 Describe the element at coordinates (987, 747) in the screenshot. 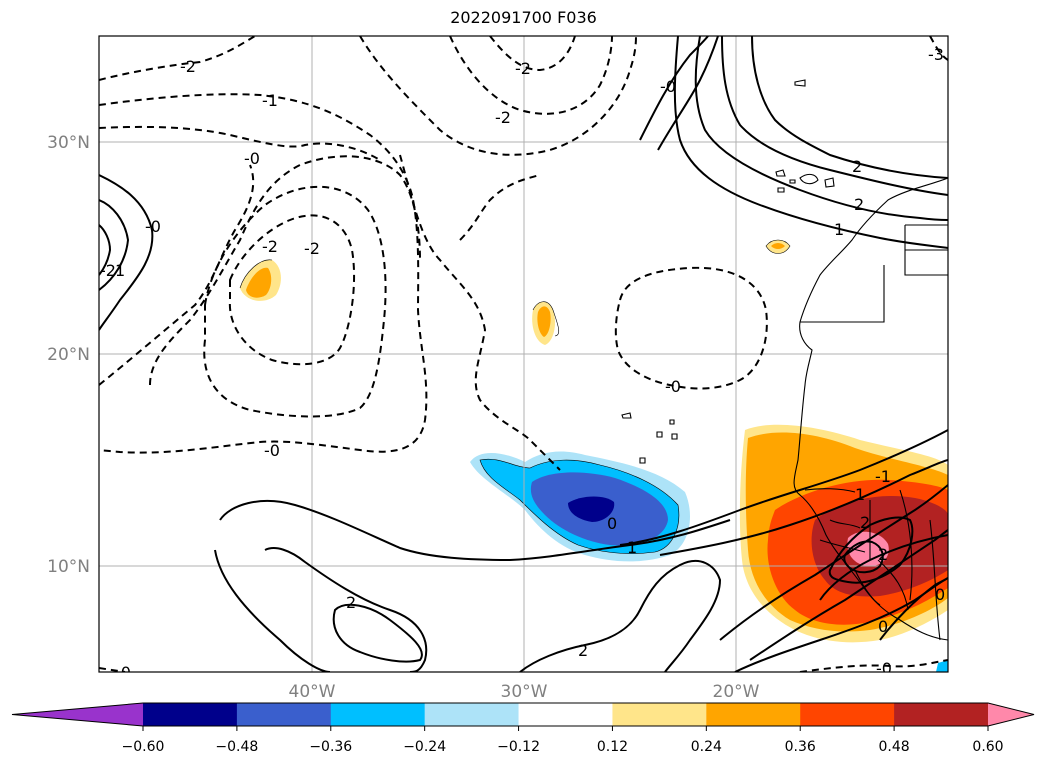

I see `colorbar-tick-label: 0.60` at that location.